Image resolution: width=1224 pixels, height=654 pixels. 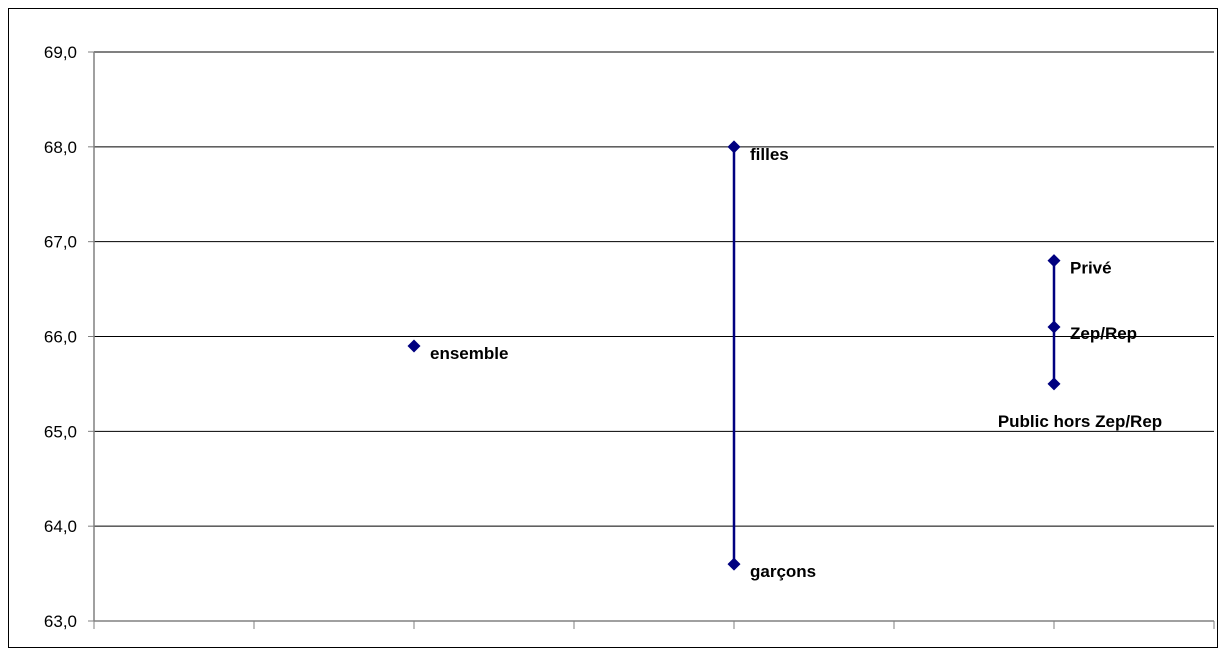 What do you see at coordinates (60, 52) in the screenshot?
I see `y-tick-label: 69,0` at bounding box center [60, 52].